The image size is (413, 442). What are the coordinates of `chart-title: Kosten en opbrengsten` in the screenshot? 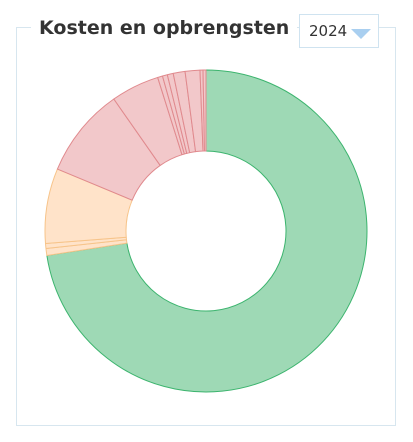 It's located at (164, 28).